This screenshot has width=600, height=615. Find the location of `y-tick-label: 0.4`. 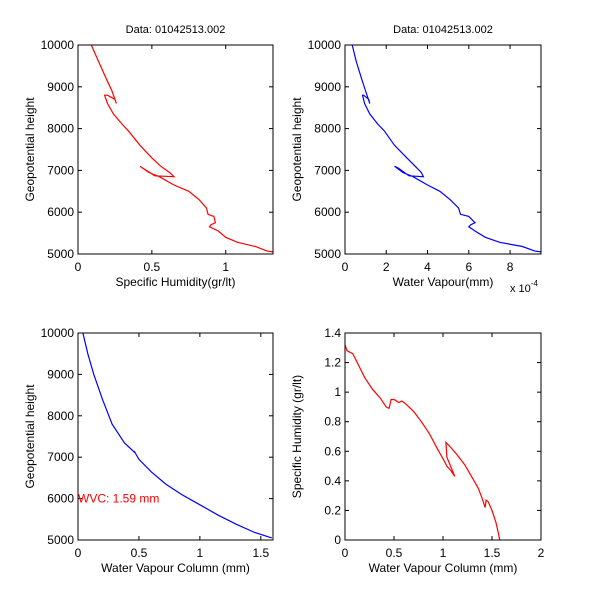

y-tick-label: 0.4 is located at coordinates (332, 481).